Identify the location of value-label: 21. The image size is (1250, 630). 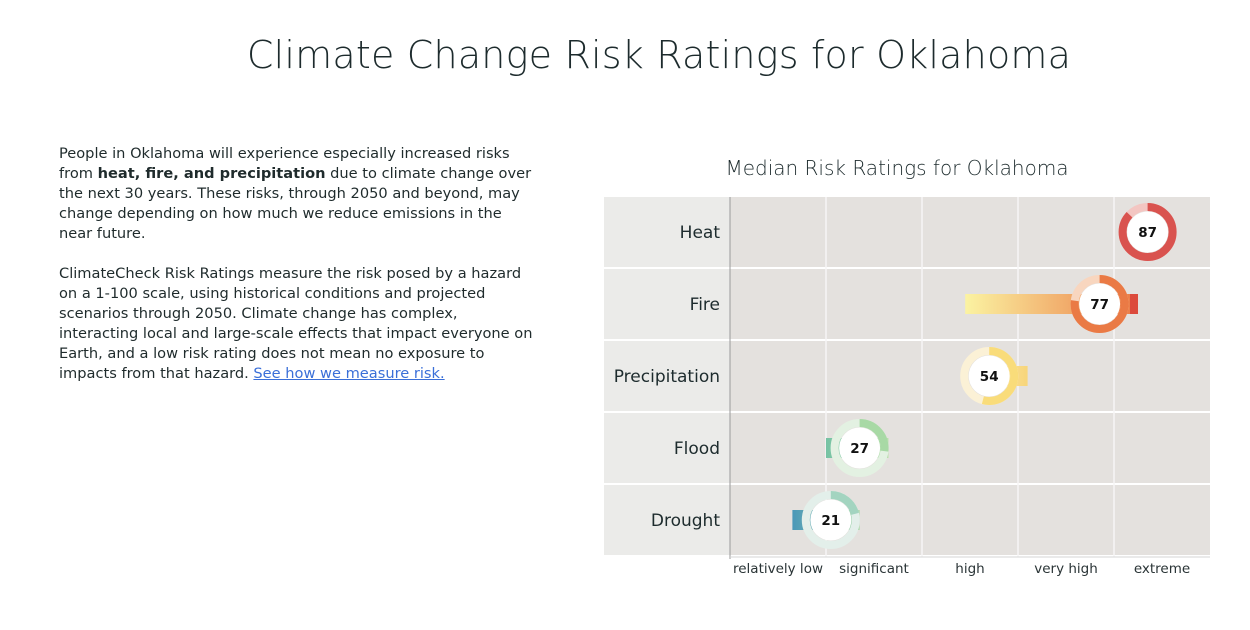
(830, 521).